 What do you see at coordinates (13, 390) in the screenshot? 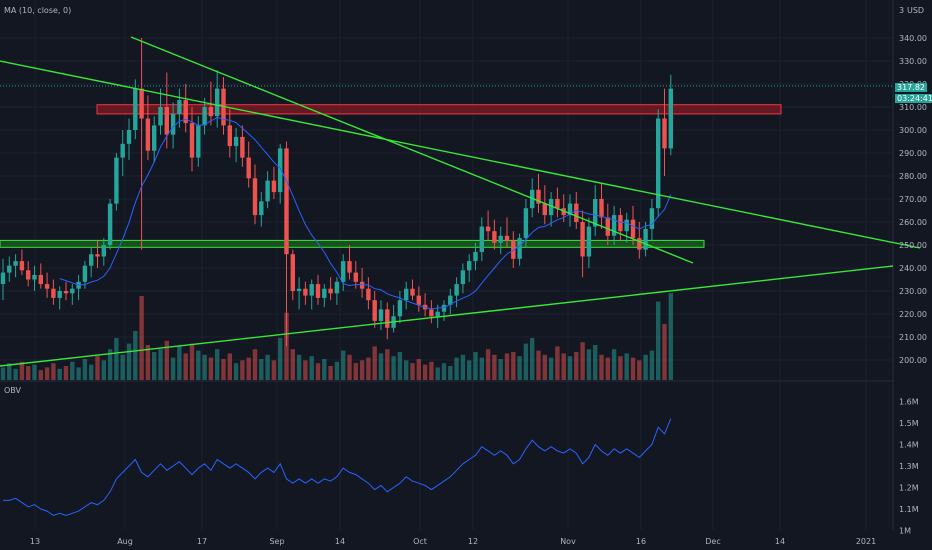
I see `obv-label: OBV` at bounding box center [13, 390].